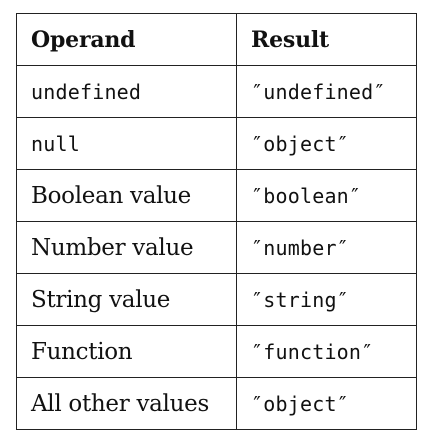 The image size is (443, 444). Describe the element at coordinates (126, 91) in the screenshot. I see `operand-cell: undefined` at that location.